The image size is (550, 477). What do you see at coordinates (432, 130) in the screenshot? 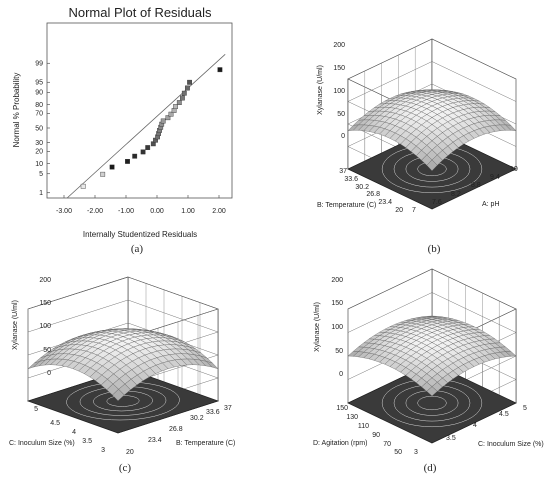
I see `panel-b-response-surface` at bounding box center [432, 130].